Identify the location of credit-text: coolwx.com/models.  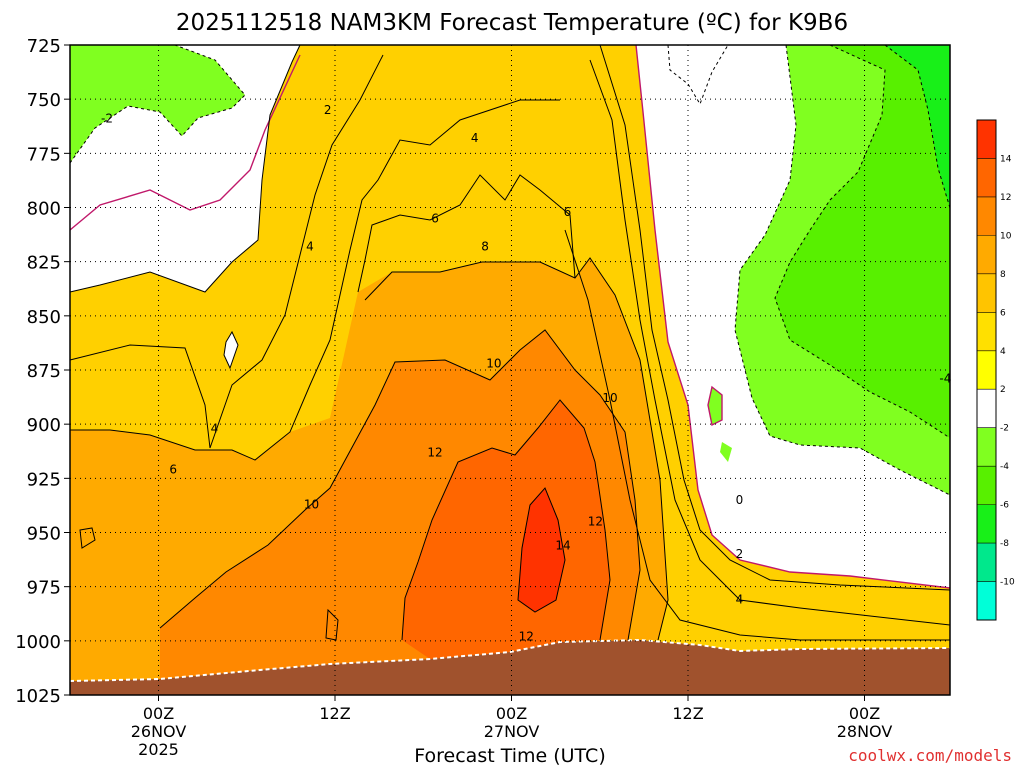
(930, 755).